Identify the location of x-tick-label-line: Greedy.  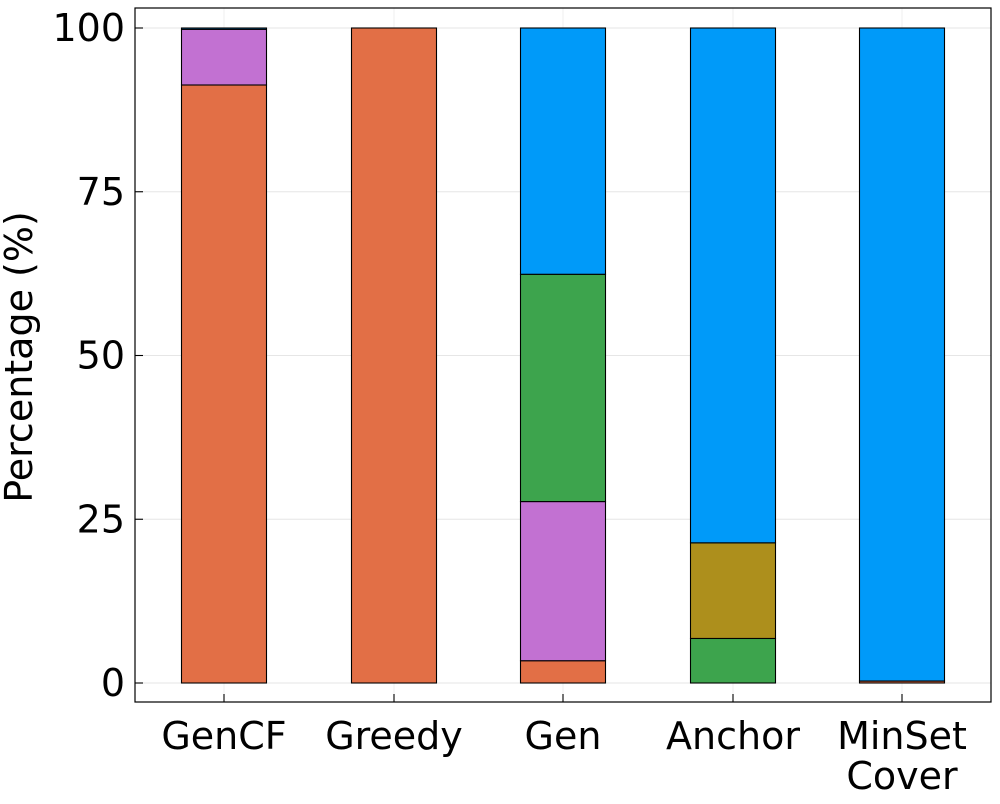
(394, 736).